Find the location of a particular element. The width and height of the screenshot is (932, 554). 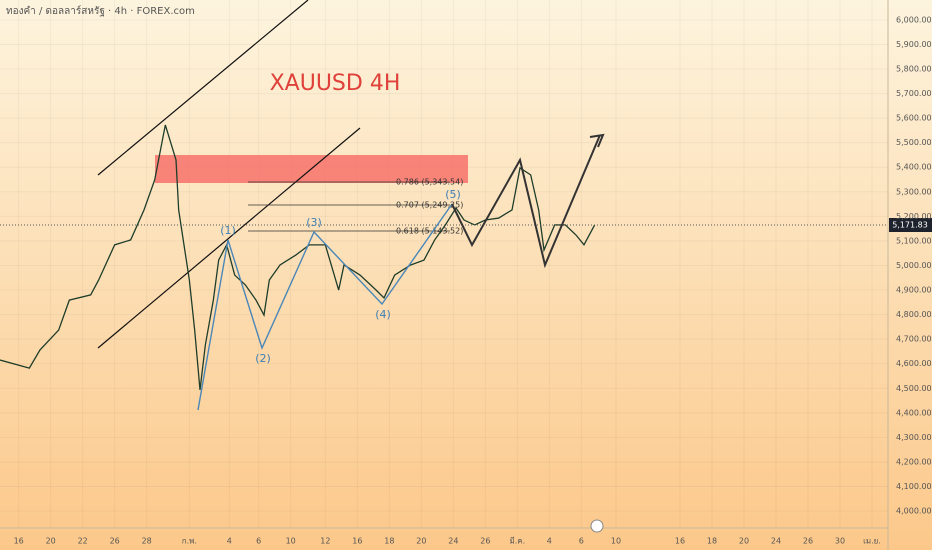

y-tick-label: 5,900.00 is located at coordinates (914, 44).